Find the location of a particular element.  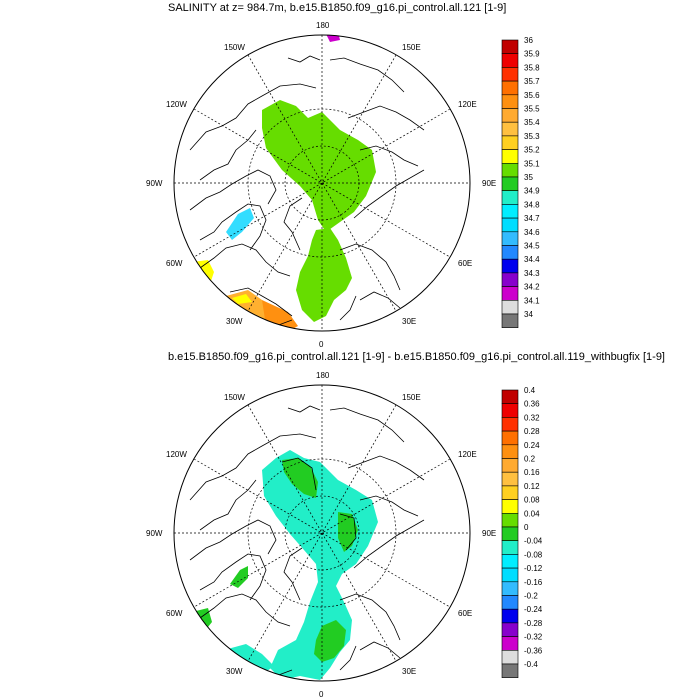

colorbar-label: 34.3 is located at coordinates (532, 273).